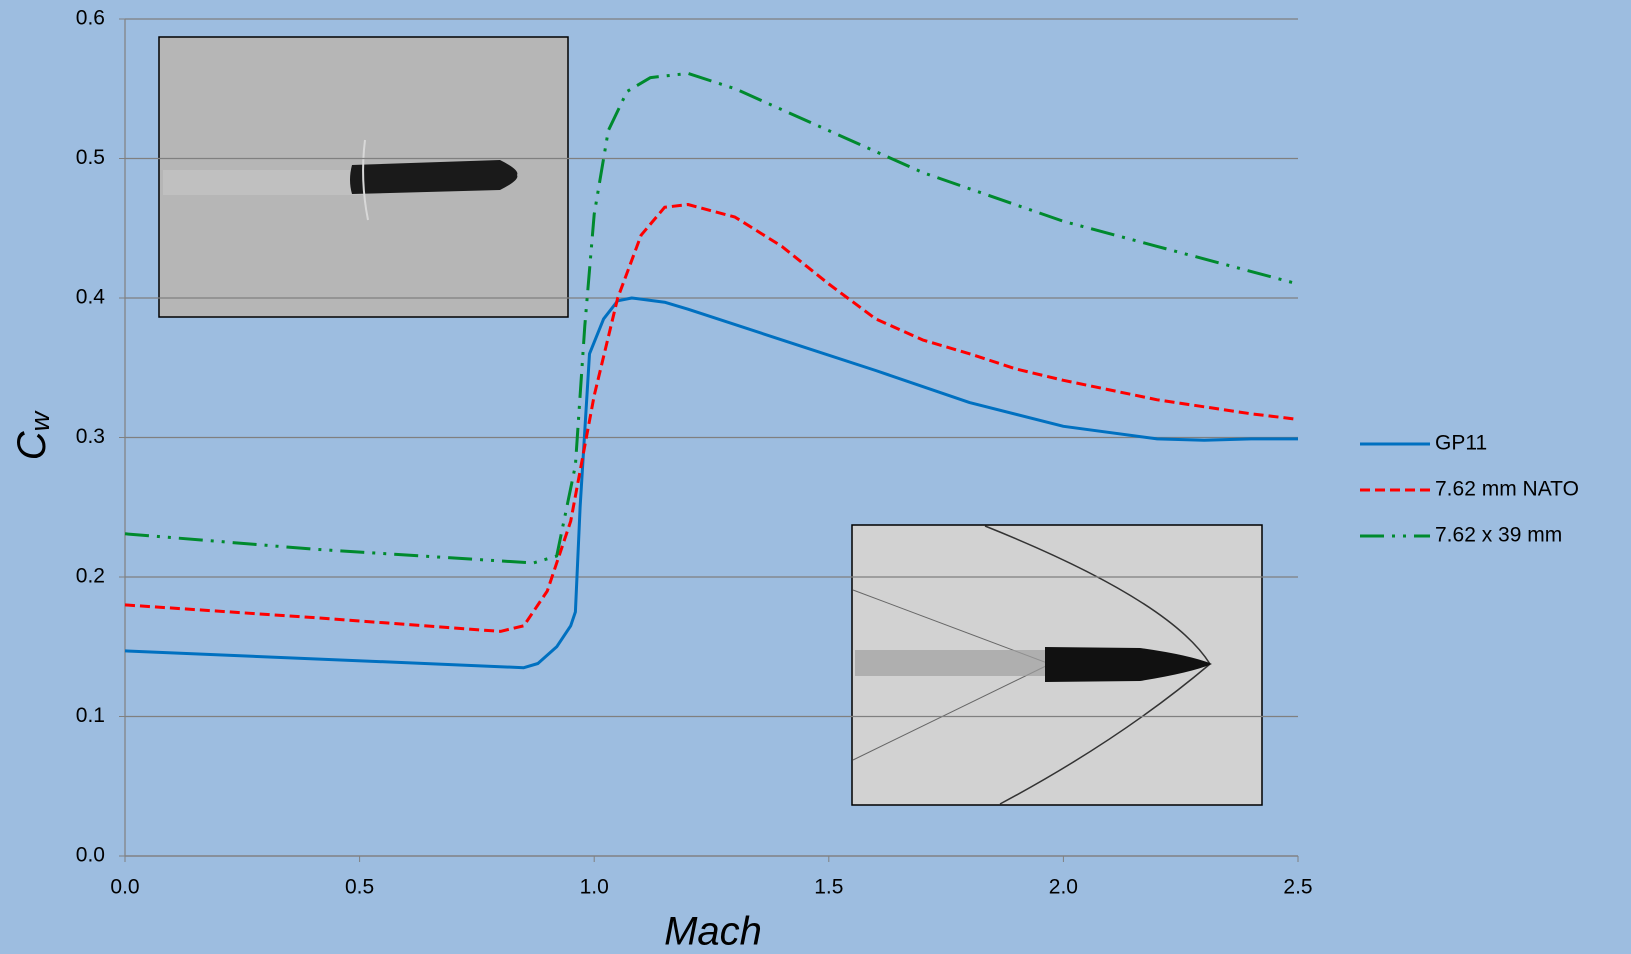  What do you see at coordinates (1507, 489) in the screenshot?
I see `legend-label: 7.62 mm NATO` at bounding box center [1507, 489].